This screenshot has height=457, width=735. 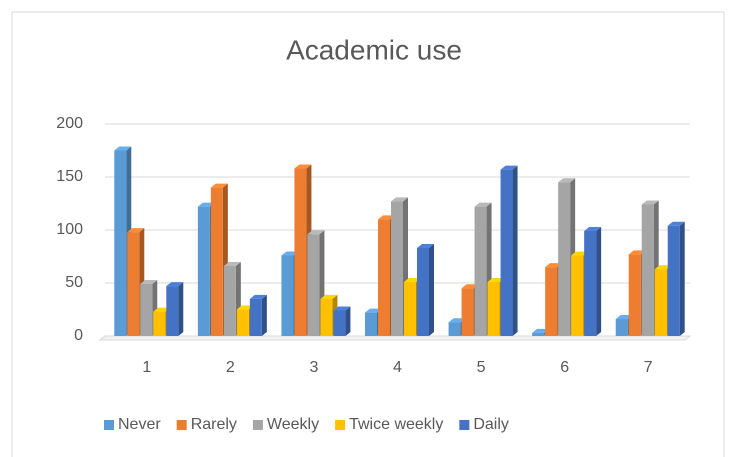 What do you see at coordinates (648, 367) in the screenshot?
I see `x-tick-label: 7` at bounding box center [648, 367].